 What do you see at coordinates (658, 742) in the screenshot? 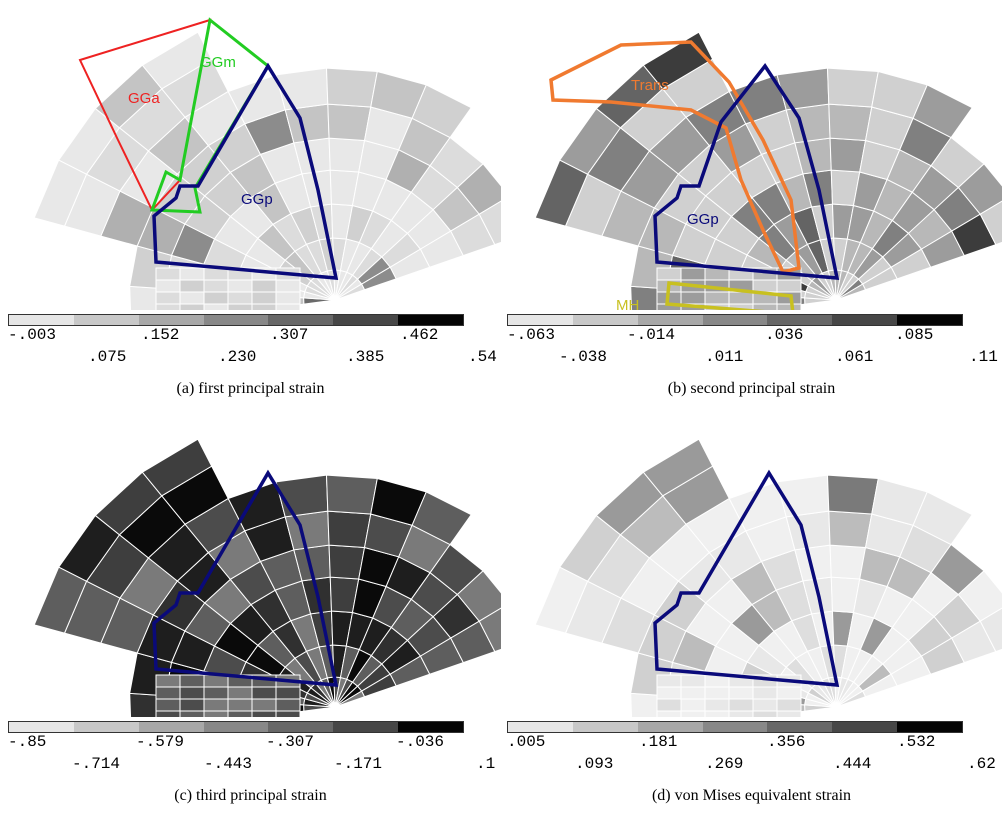
I see `tick-label: .181` at bounding box center [658, 742].